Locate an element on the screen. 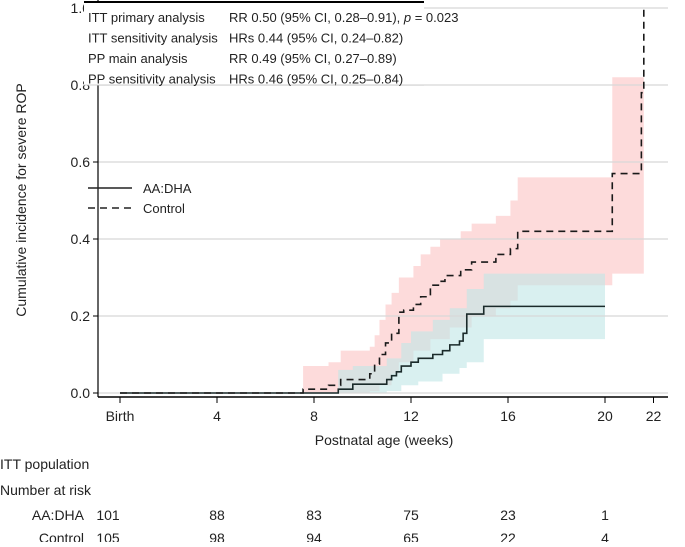 The width and height of the screenshot is (685, 547). risk-count: 65 is located at coordinates (411, 536).